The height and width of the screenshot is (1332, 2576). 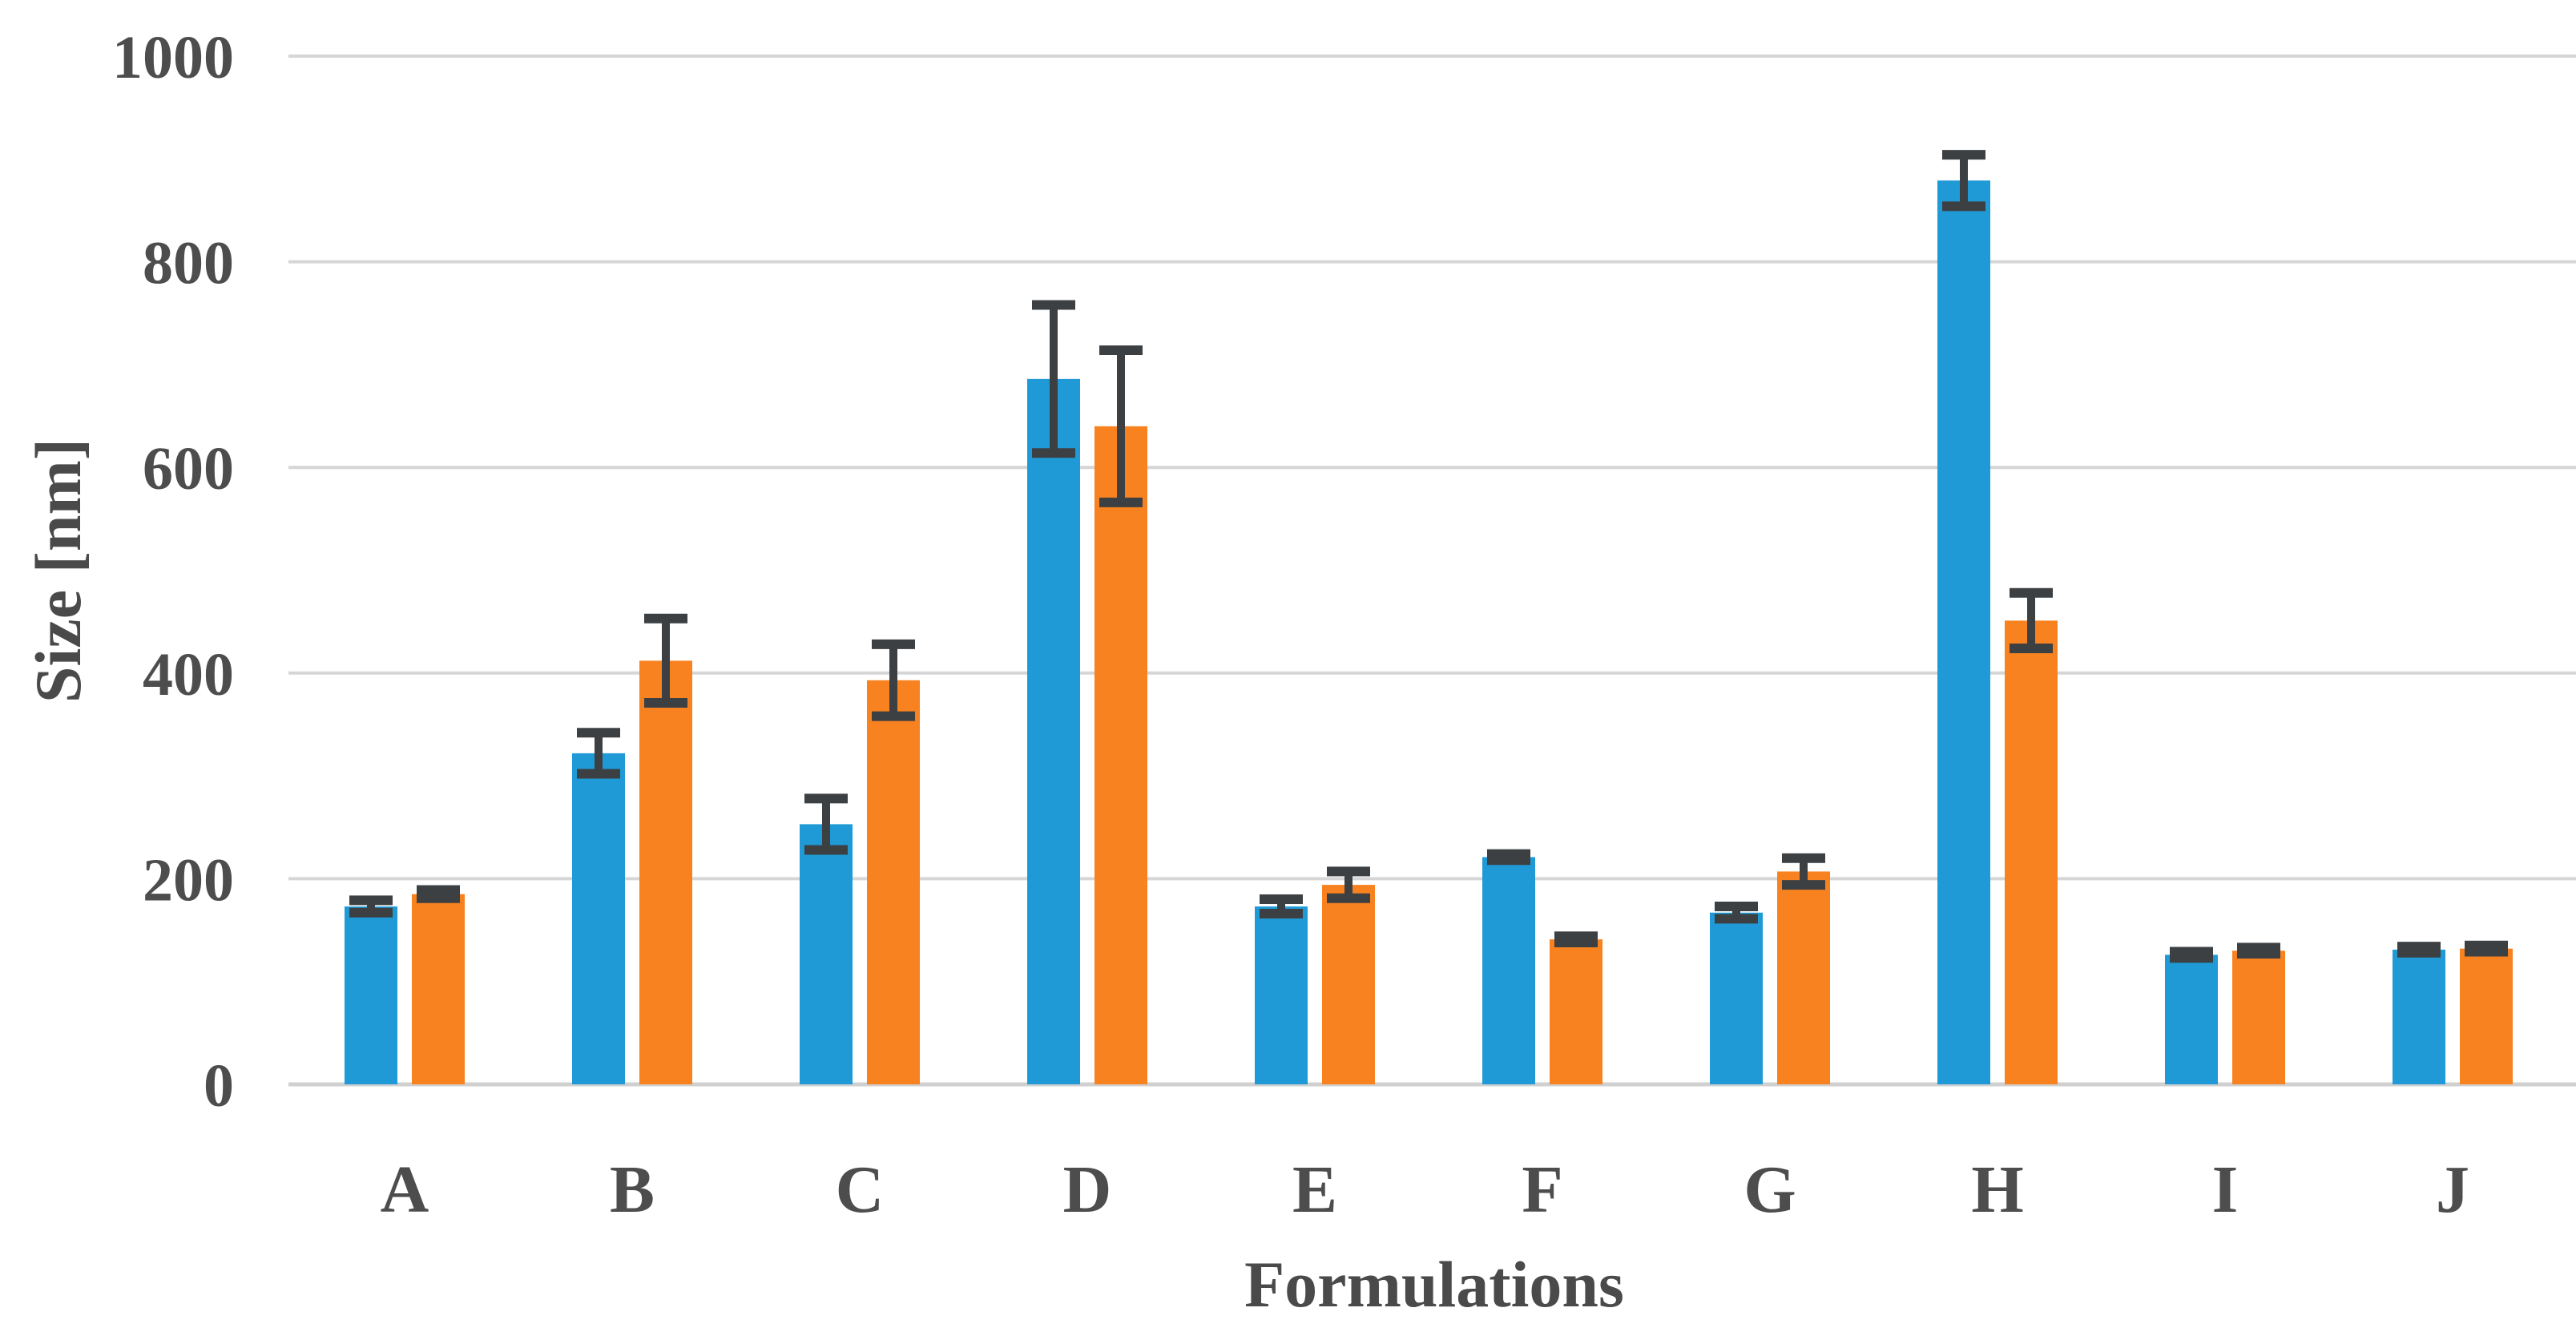 What do you see at coordinates (188, 263) in the screenshot?
I see `y-tick-label-800: 800` at bounding box center [188, 263].